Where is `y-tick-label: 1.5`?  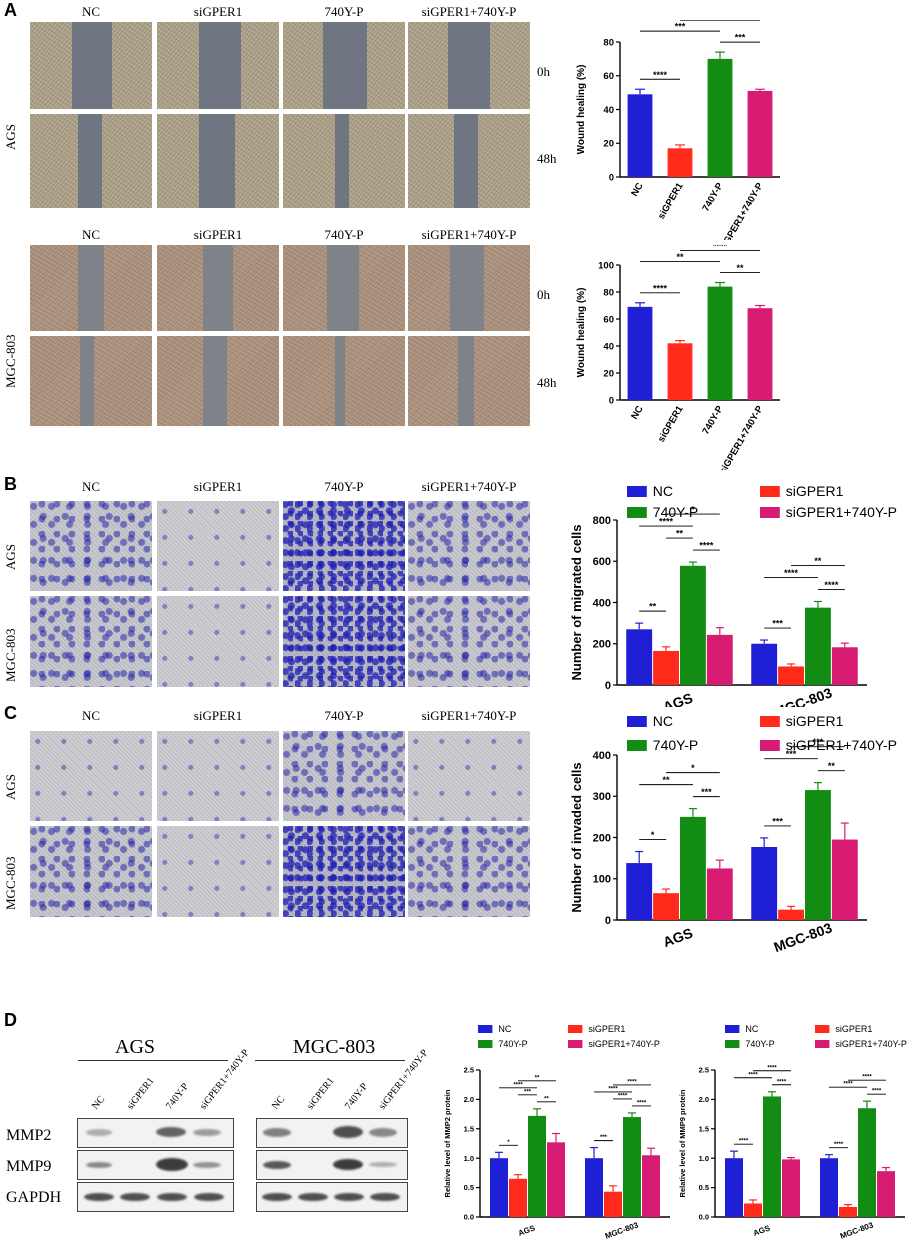
y-tick-label: 1.5 is located at coordinates (469, 1128).